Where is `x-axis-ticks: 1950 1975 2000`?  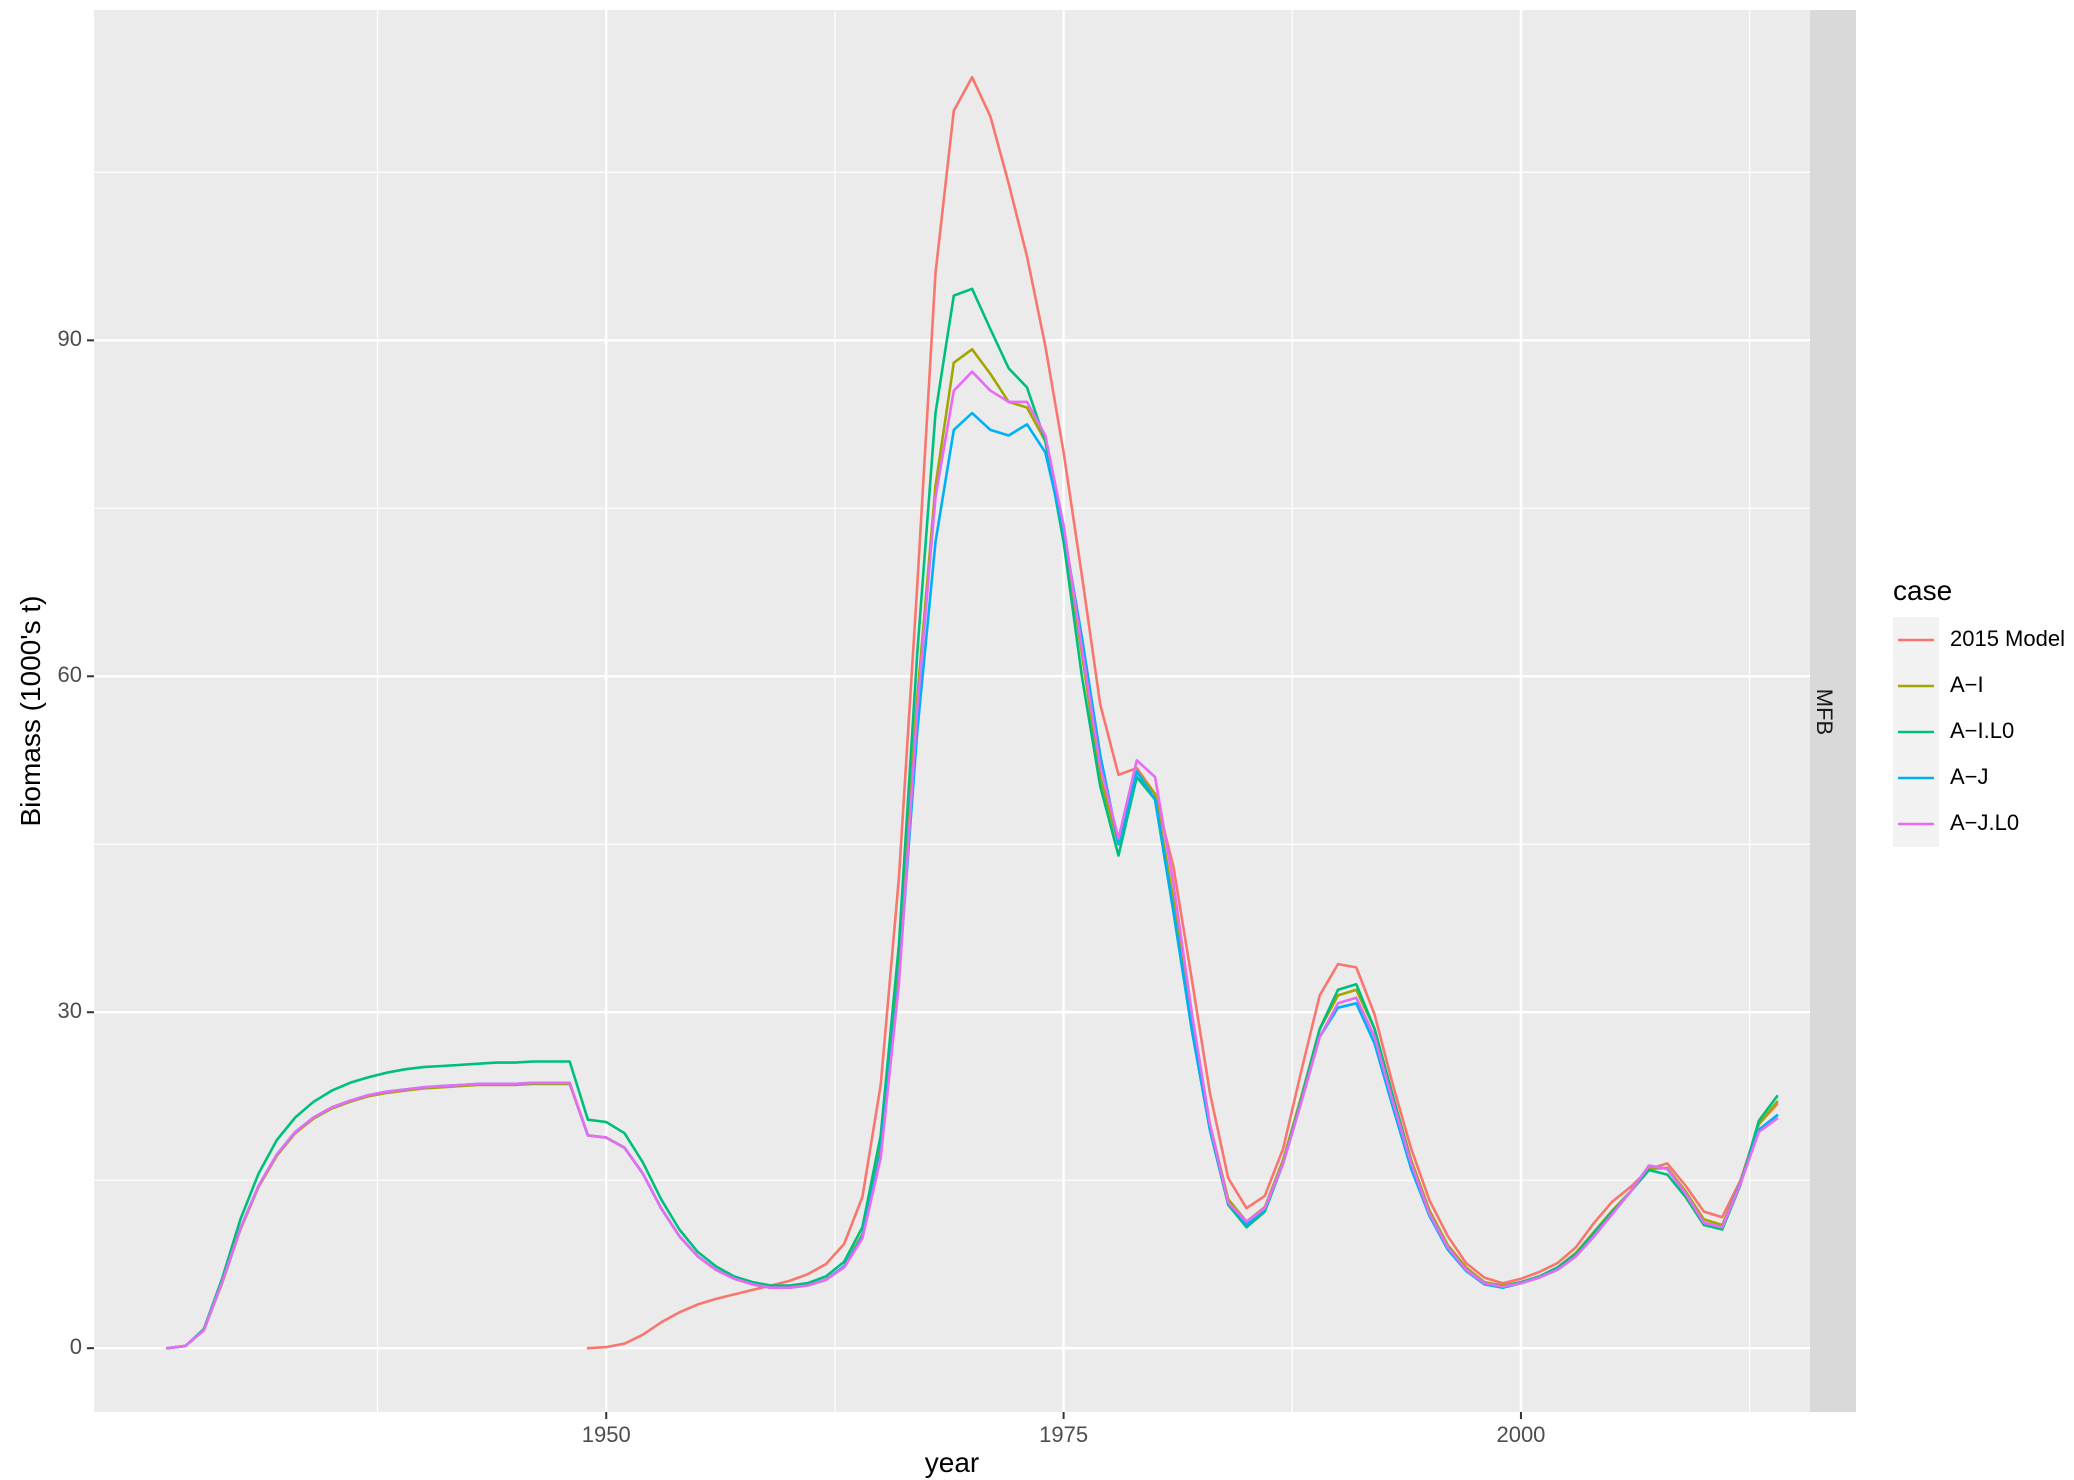 x-axis-ticks: 1950 1975 2000 is located at coordinates (1063, 1429).